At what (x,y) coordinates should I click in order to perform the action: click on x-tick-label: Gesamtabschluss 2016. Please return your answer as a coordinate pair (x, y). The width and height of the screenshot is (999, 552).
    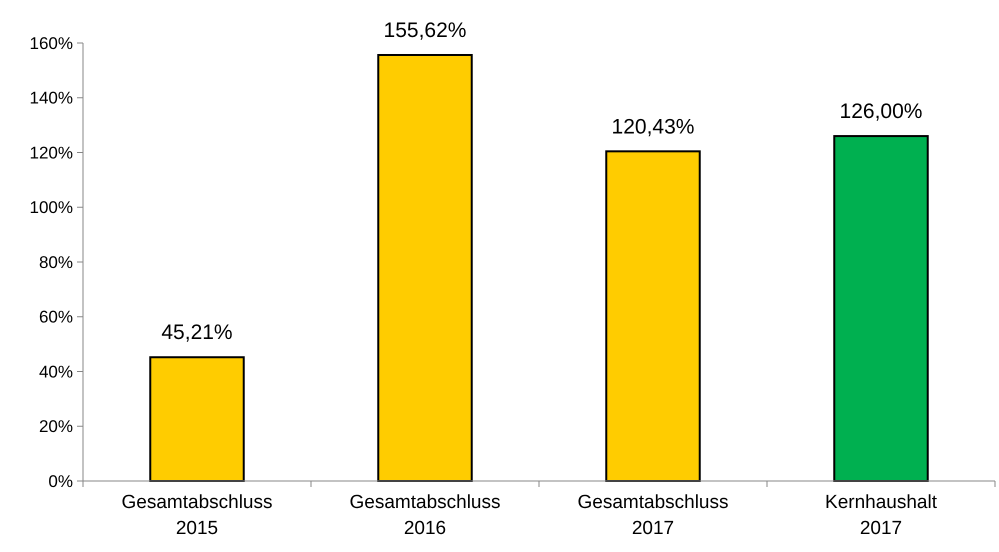
    Looking at the image, I should click on (425, 515).